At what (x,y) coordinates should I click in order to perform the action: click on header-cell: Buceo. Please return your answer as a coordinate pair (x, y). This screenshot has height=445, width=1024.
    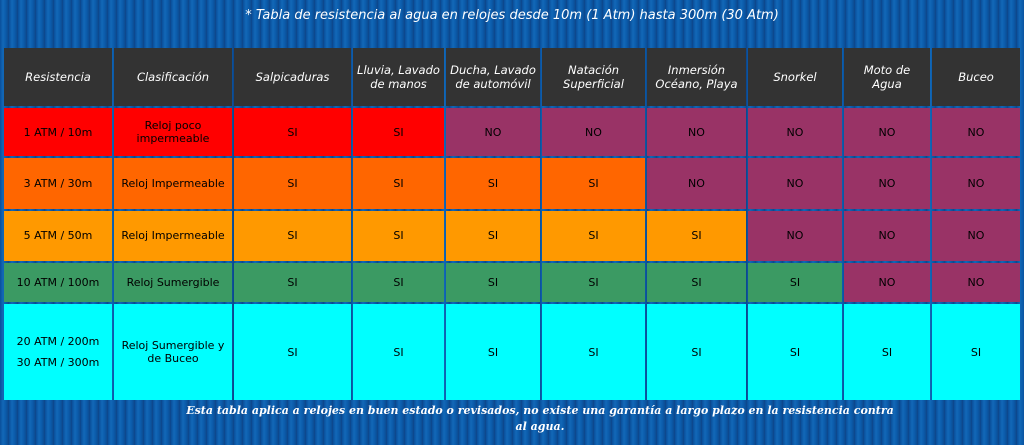
    Looking at the image, I should click on (976, 77).